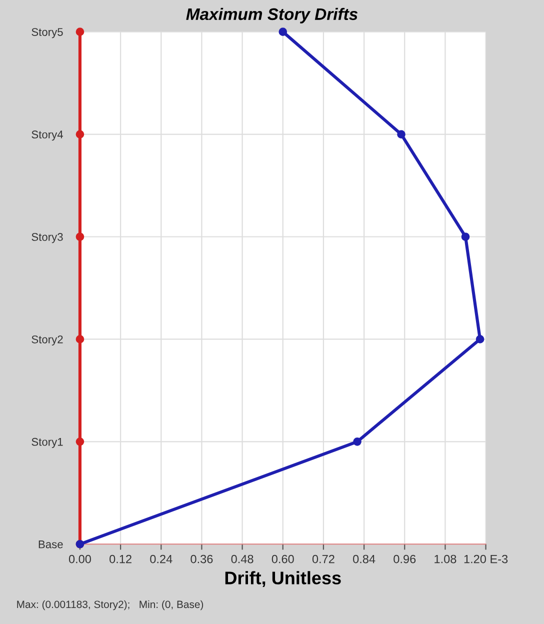 The height and width of the screenshot is (624, 544). I want to click on x-tick-label: 0.72, so click(323, 559).